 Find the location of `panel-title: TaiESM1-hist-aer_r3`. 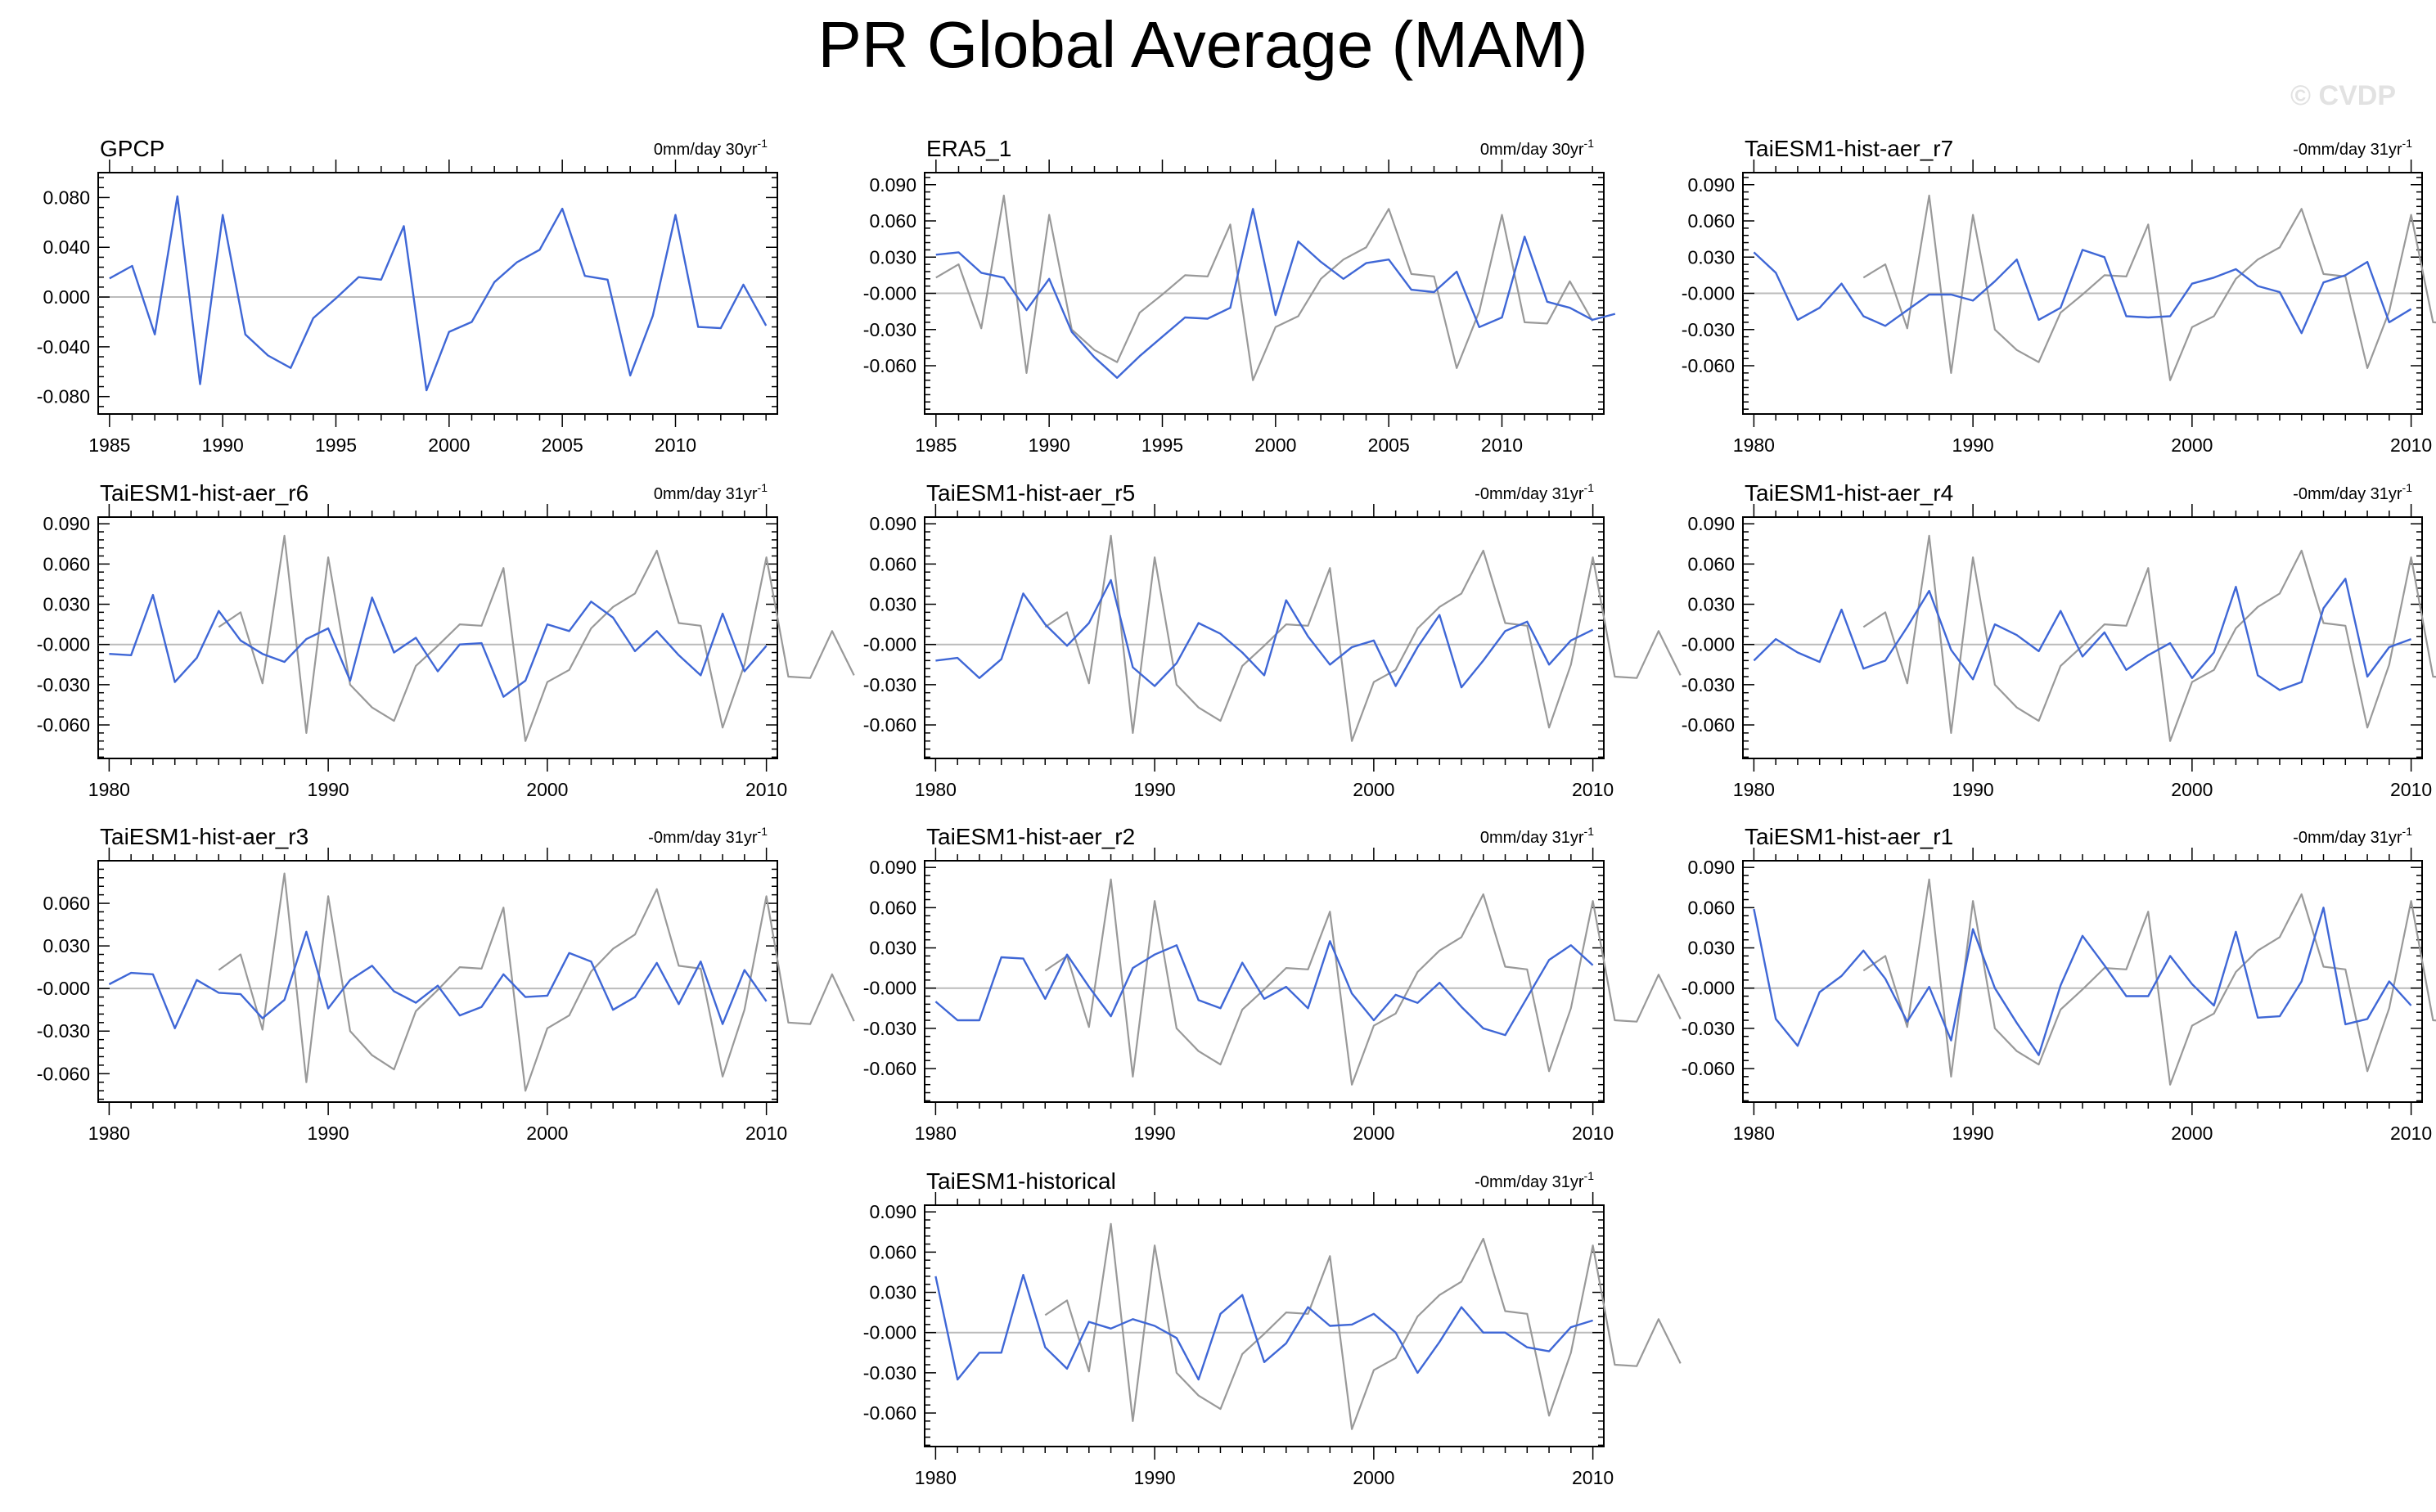

panel-title: TaiESM1-hist-aer_r3 is located at coordinates (204, 837).